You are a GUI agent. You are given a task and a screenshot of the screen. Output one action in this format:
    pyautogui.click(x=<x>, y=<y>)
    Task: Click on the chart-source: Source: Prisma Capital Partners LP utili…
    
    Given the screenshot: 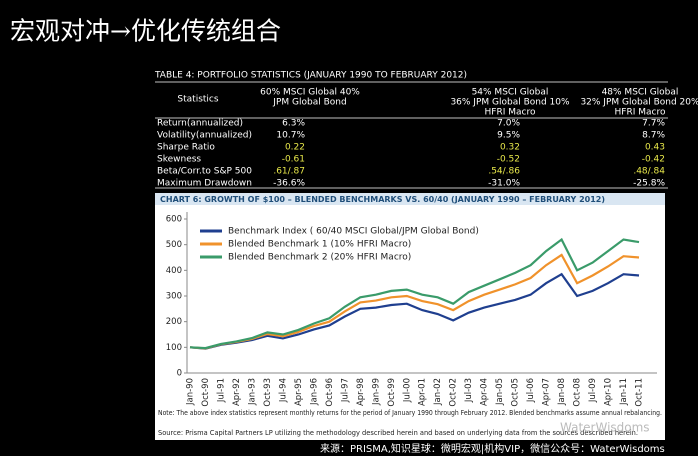 What is the action you would take?
    pyautogui.click(x=398, y=433)
    